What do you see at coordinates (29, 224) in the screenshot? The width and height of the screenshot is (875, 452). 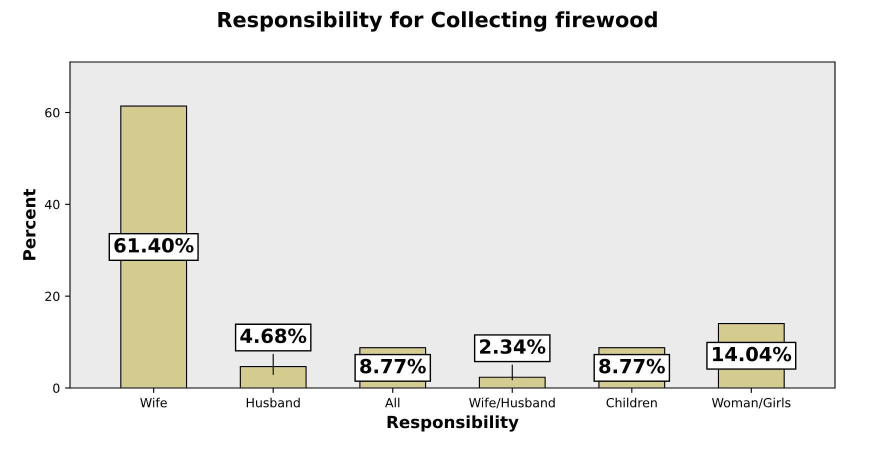 I see `y-axis-title: Percent` at bounding box center [29, 224].